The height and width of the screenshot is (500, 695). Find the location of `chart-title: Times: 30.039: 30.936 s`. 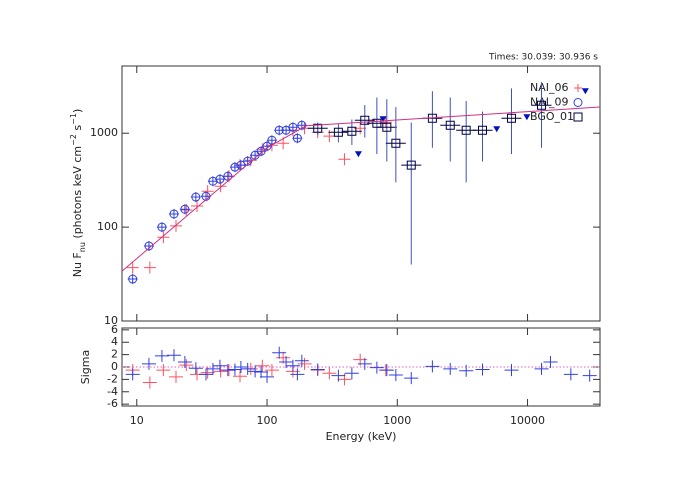

chart-title: Times: 30.039: 30.936 s is located at coordinates (543, 58).